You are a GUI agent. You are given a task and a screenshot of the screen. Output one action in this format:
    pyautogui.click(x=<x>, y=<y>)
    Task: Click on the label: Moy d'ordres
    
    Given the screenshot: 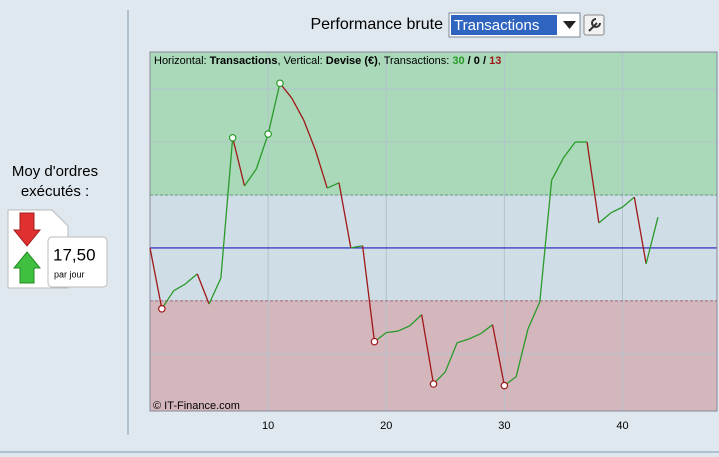 What is the action you would take?
    pyautogui.click(x=55, y=171)
    